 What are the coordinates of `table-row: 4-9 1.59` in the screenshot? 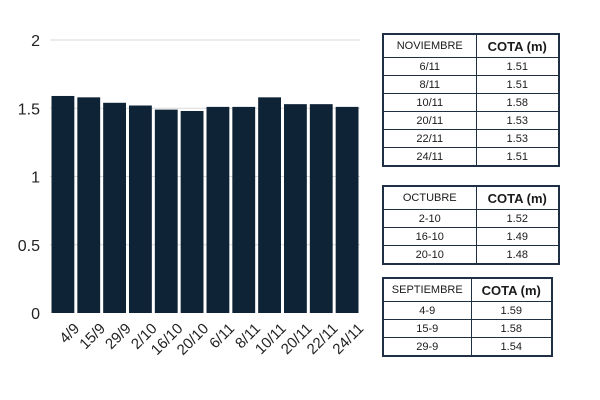 It's located at (467, 311).